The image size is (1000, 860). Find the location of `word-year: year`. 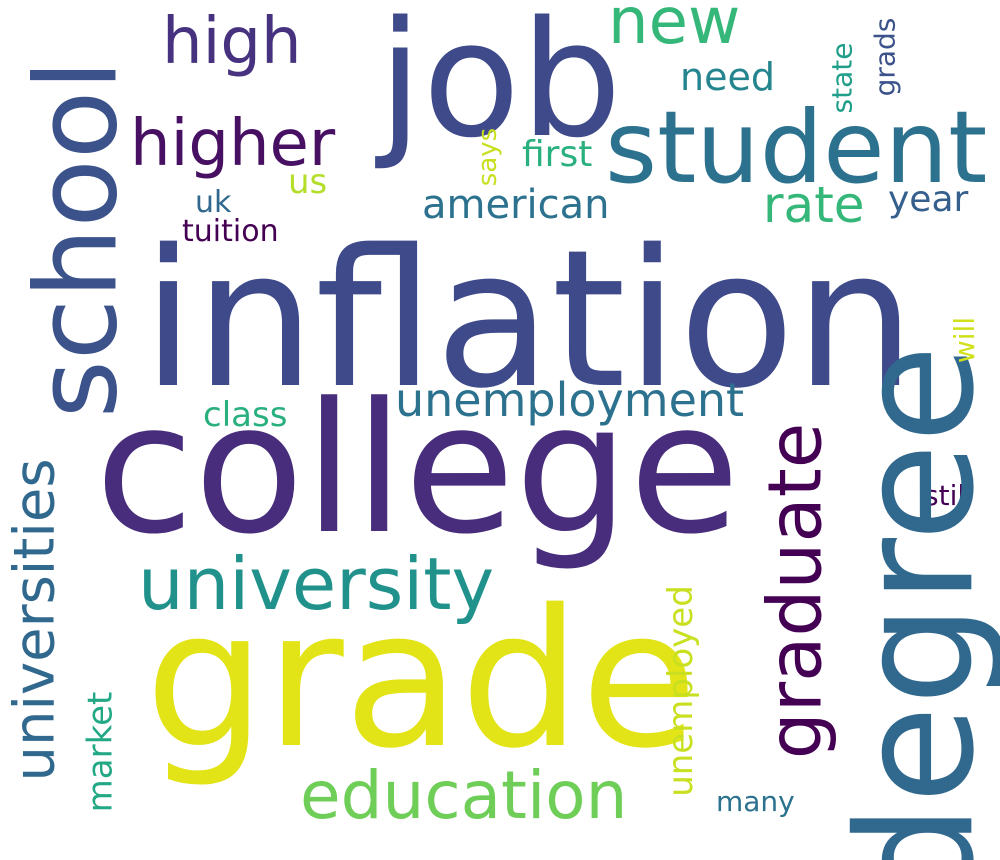

word-year: year is located at coordinates (928, 199).